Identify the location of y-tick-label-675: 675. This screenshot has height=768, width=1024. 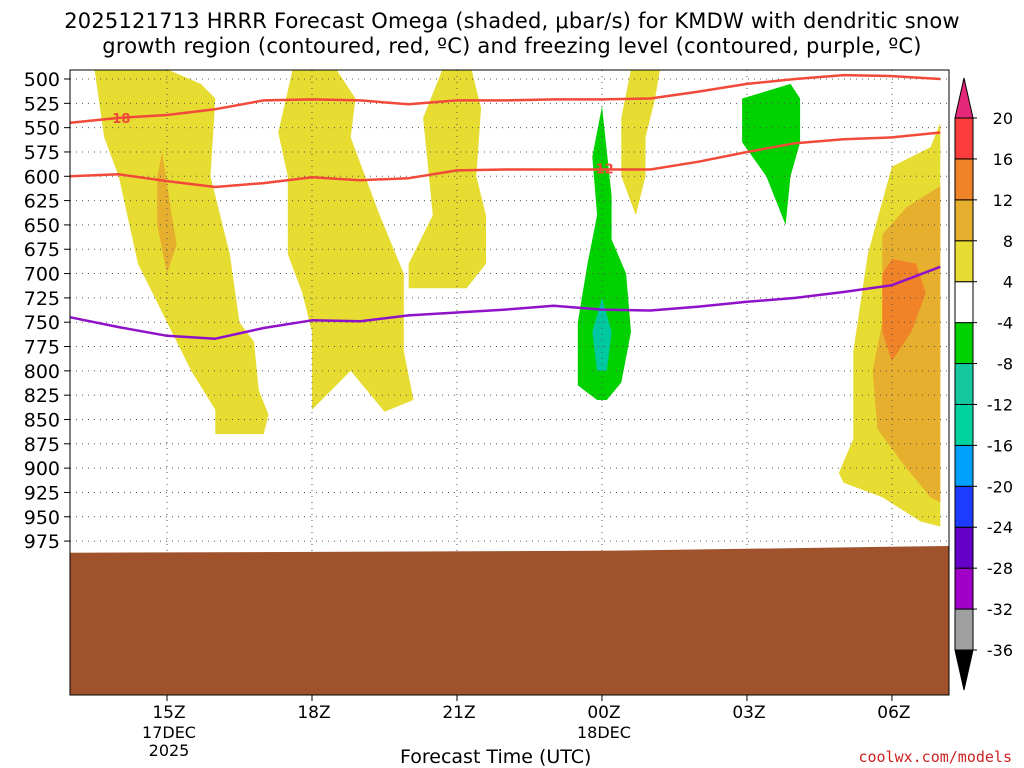
(42, 250).